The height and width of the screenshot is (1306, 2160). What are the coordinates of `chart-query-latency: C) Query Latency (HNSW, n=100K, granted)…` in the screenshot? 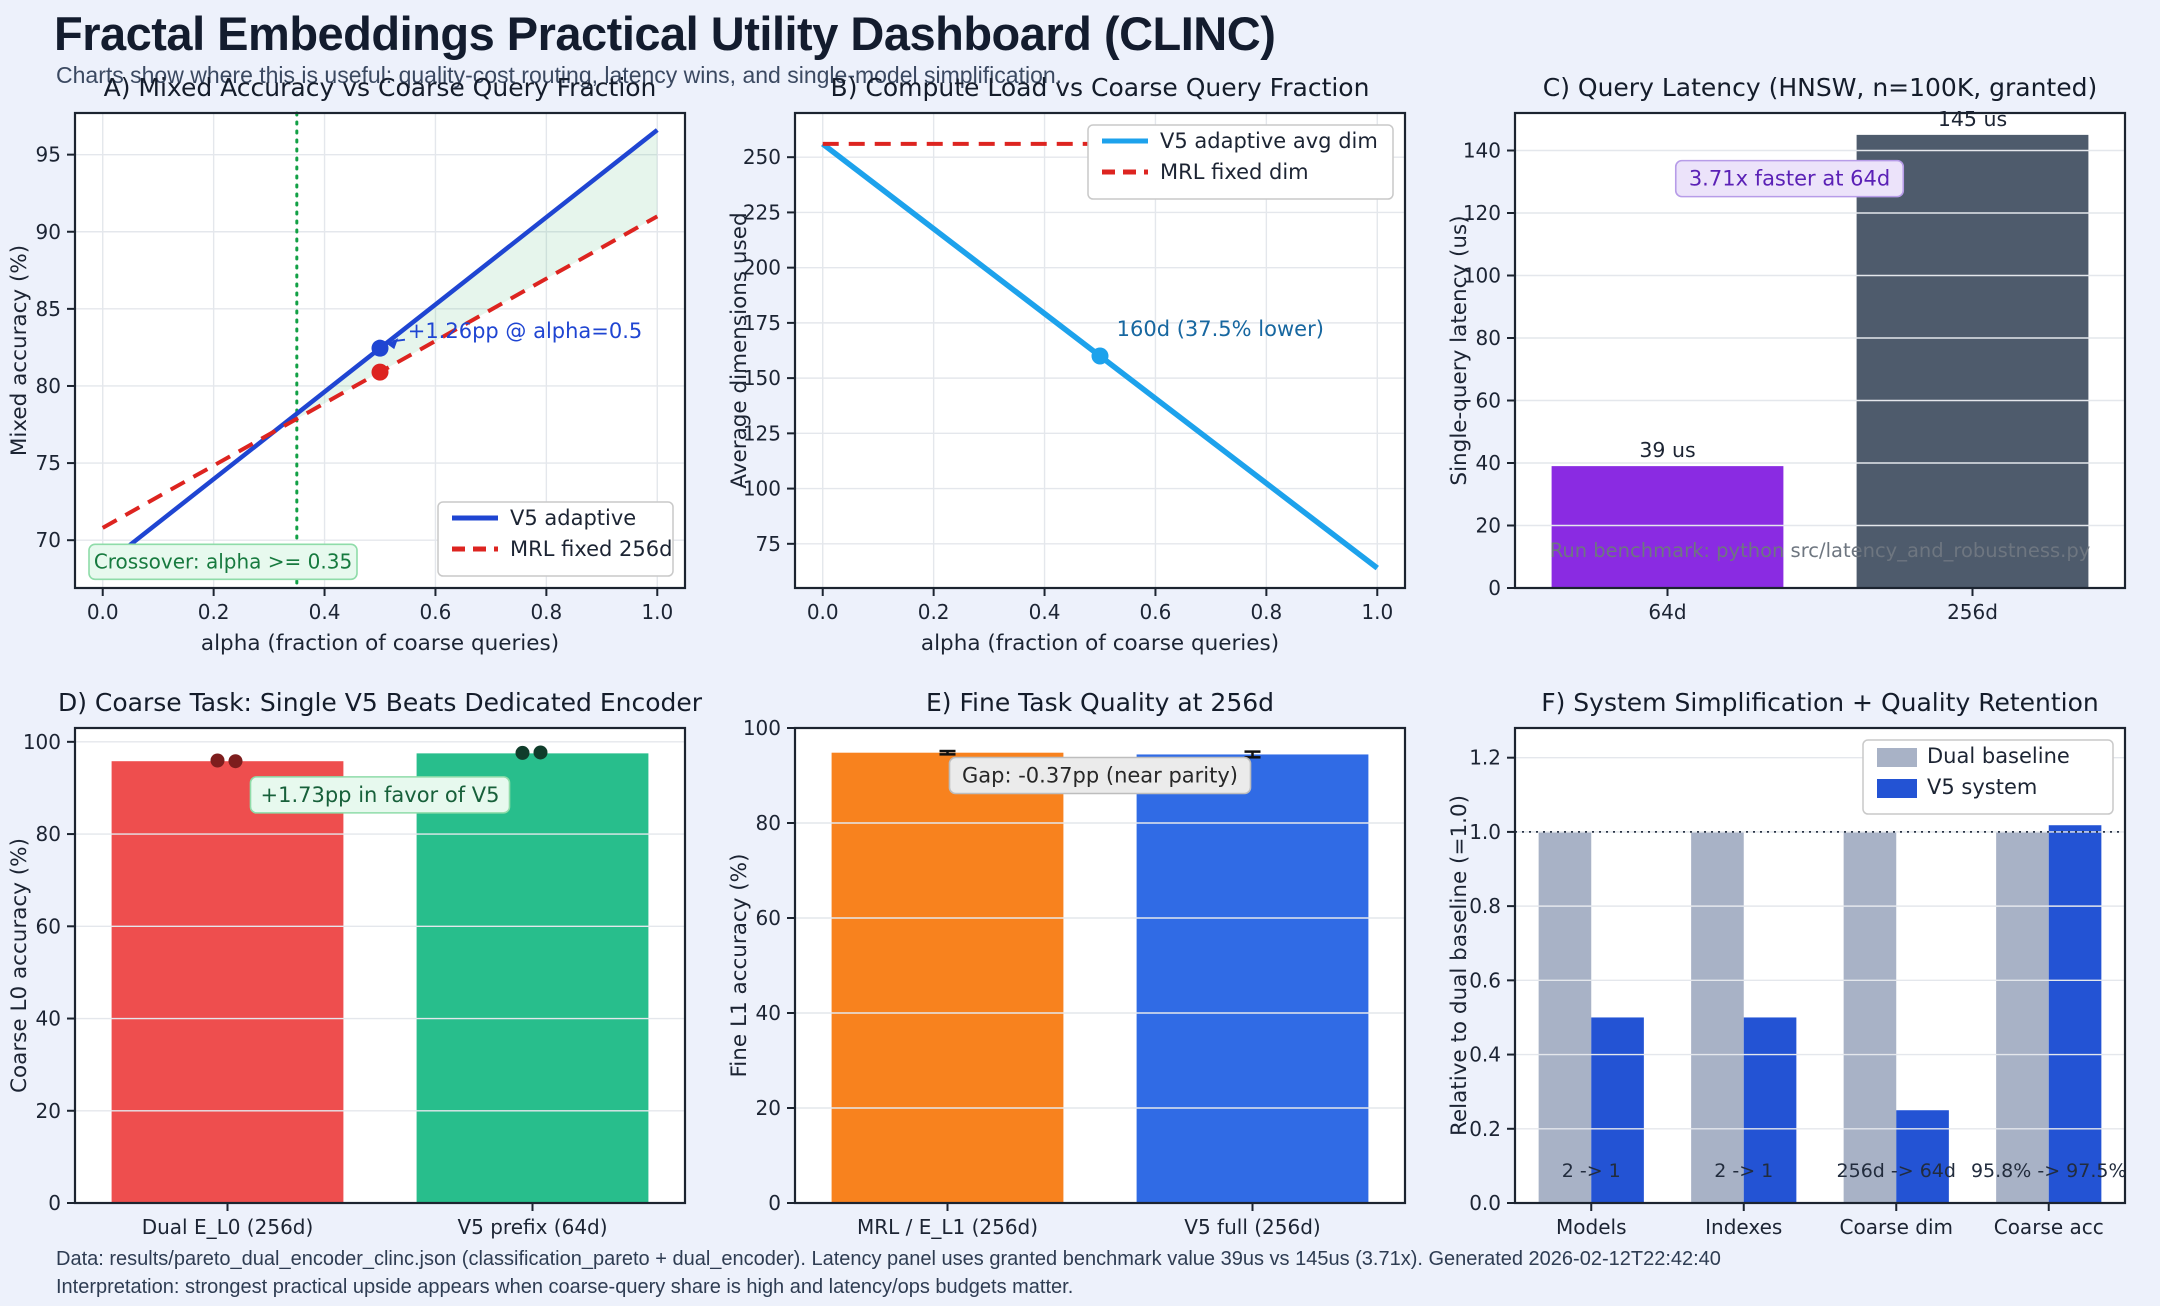 It's located at (1787, 348).